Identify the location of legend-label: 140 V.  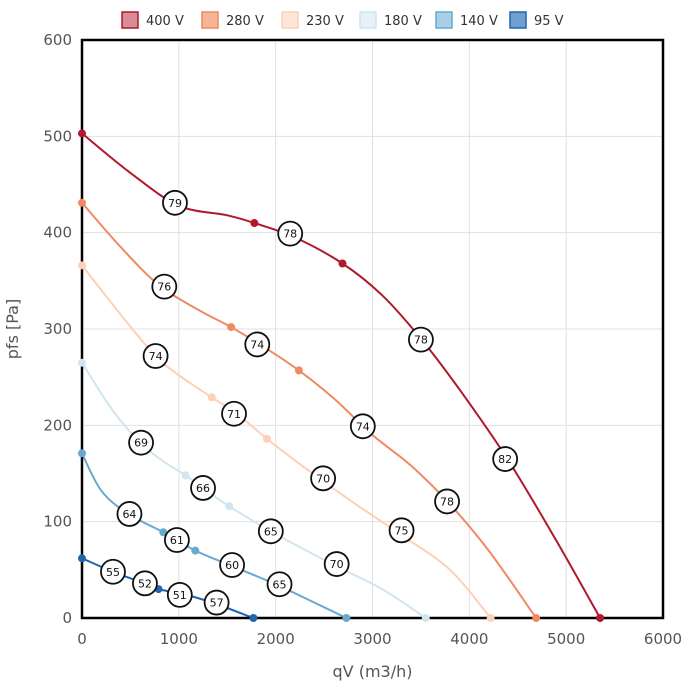
(479, 21).